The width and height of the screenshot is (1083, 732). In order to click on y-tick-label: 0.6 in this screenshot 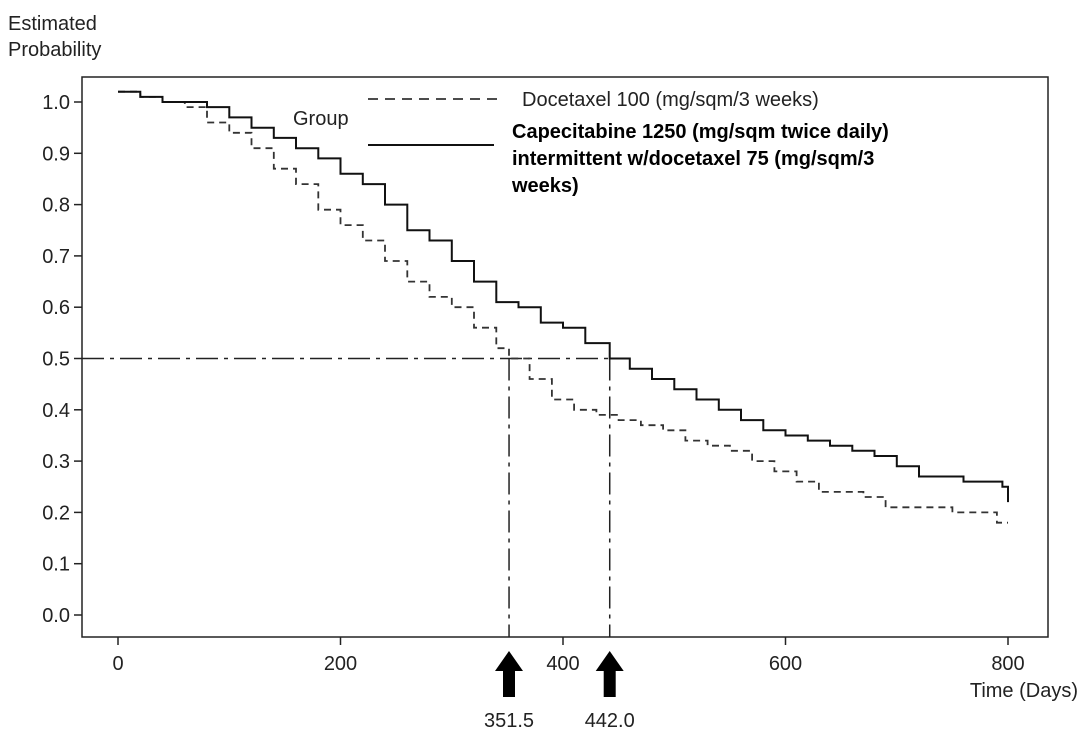, I will do `click(56, 308)`.